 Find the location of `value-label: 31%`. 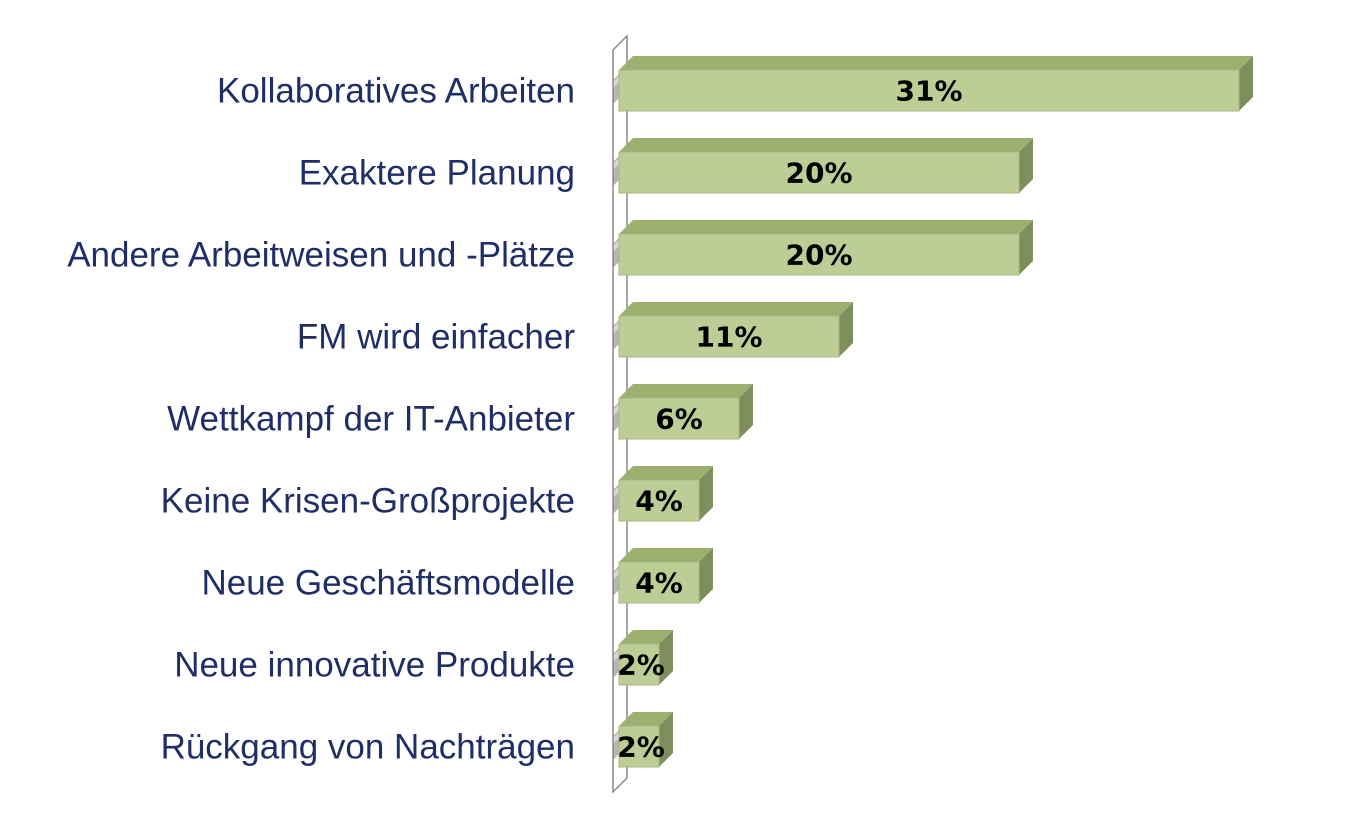

value-label: 31% is located at coordinates (928, 91).